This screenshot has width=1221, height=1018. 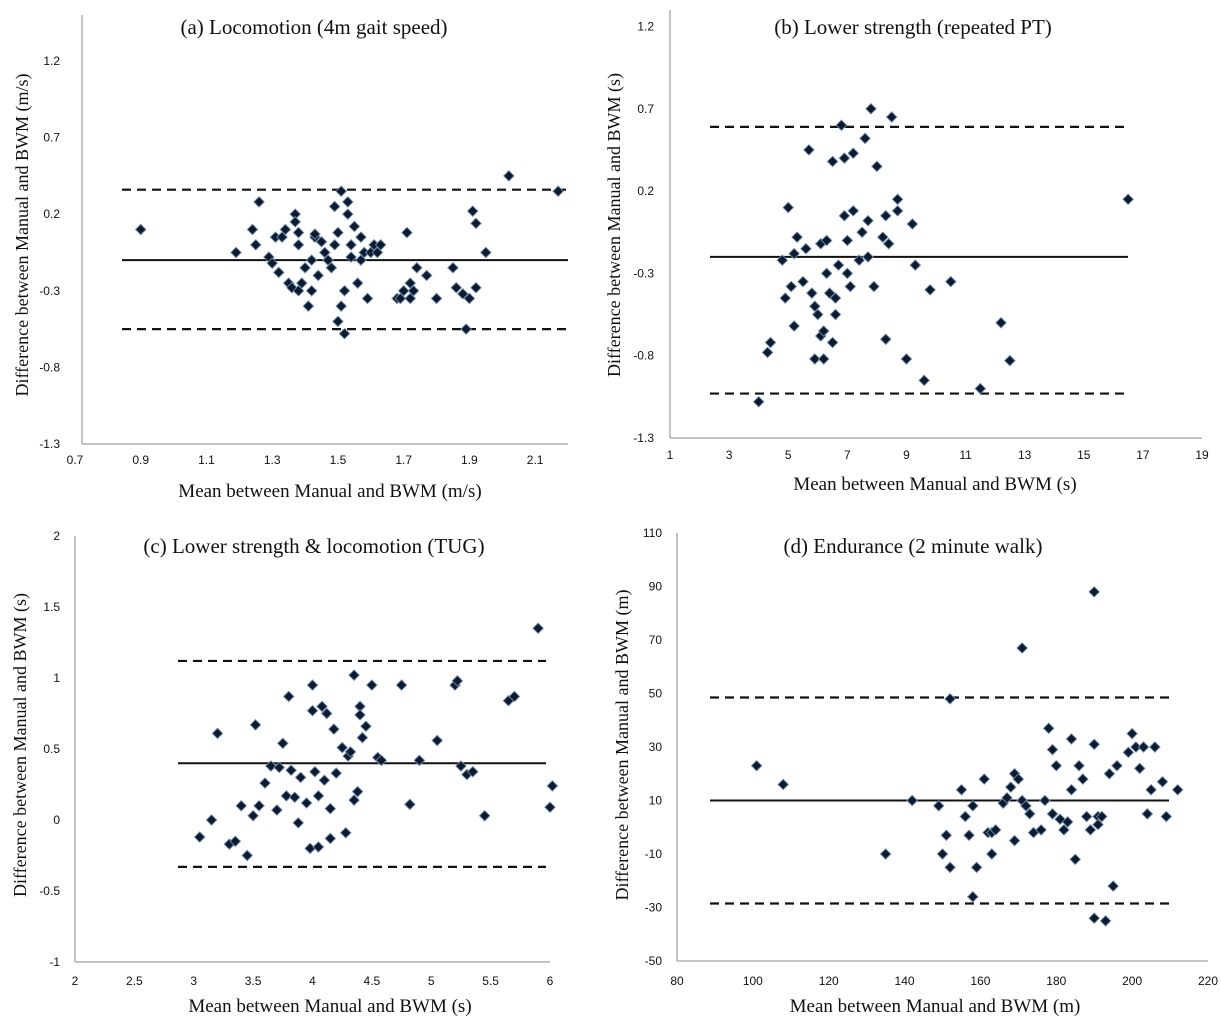 I want to click on x-tick-label: 200, so click(x=1132, y=981).